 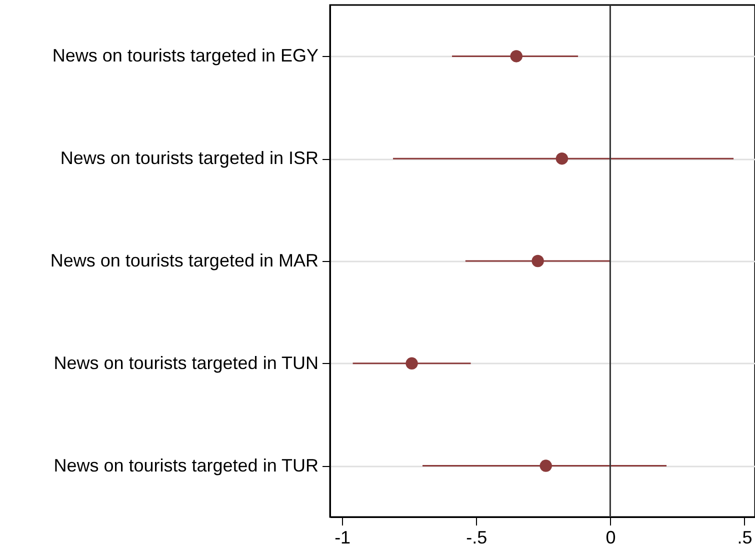 What do you see at coordinates (186, 362) in the screenshot?
I see `y-tick-label: News on tourists targeted in TUN` at bounding box center [186, 362].